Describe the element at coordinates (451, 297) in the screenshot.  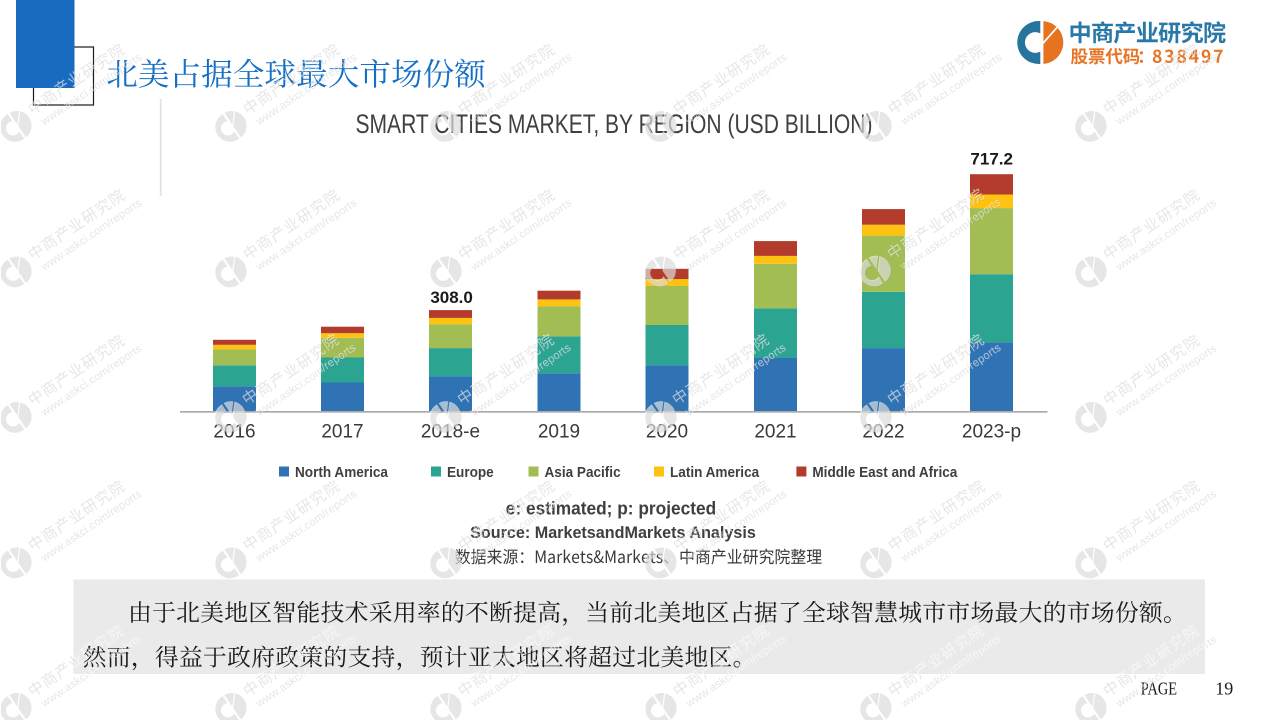
I see `svg-text: 308.0` at that location.